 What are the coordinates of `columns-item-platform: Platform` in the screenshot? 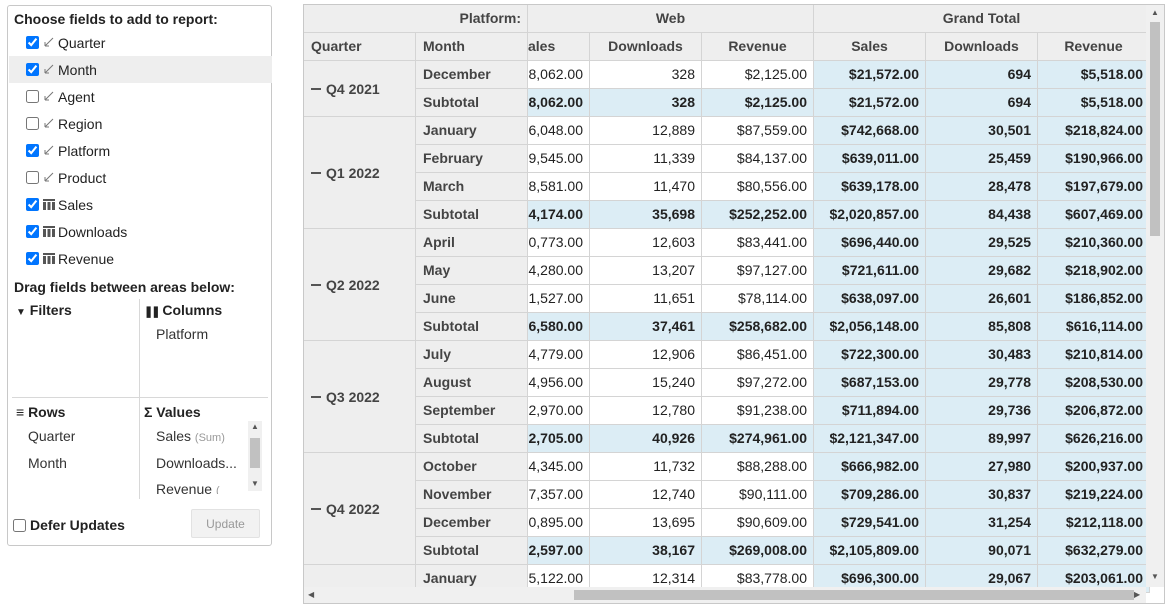 It's located at (182, 334).